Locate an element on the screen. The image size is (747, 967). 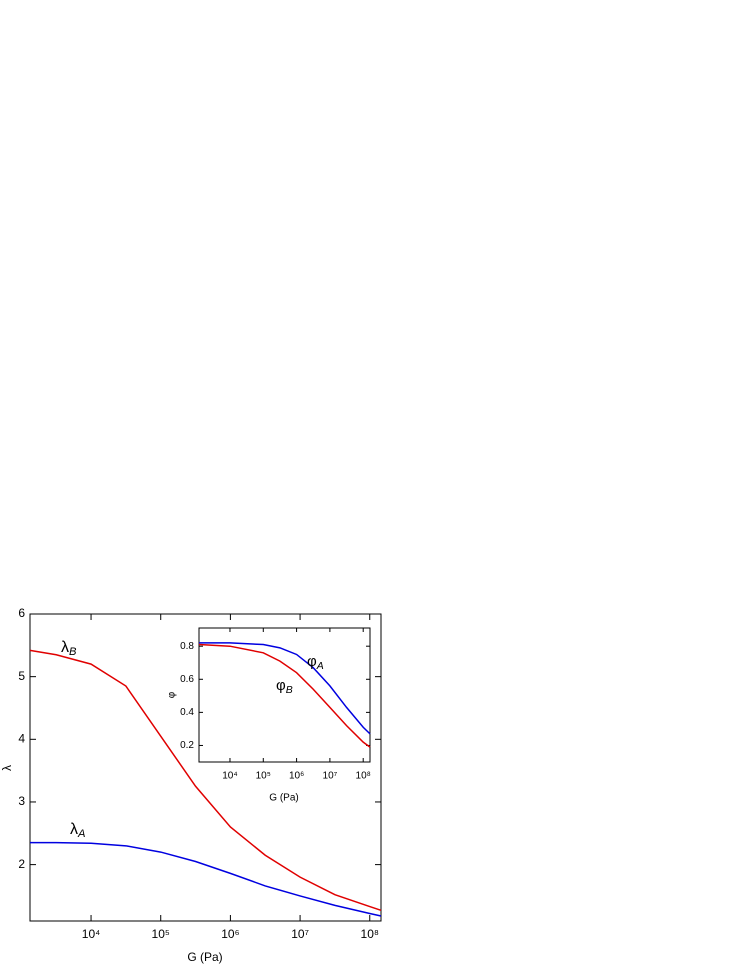
curve-label: λB is located at coordinates (69, 648).